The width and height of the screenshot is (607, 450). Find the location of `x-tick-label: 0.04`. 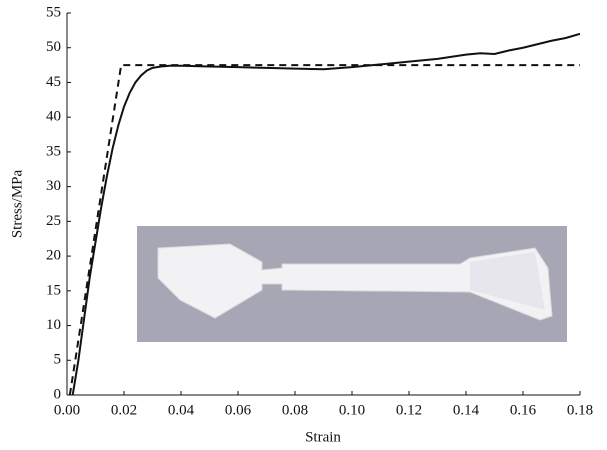

x-tick-label: 0.04 is located at coordinates (181, 410).